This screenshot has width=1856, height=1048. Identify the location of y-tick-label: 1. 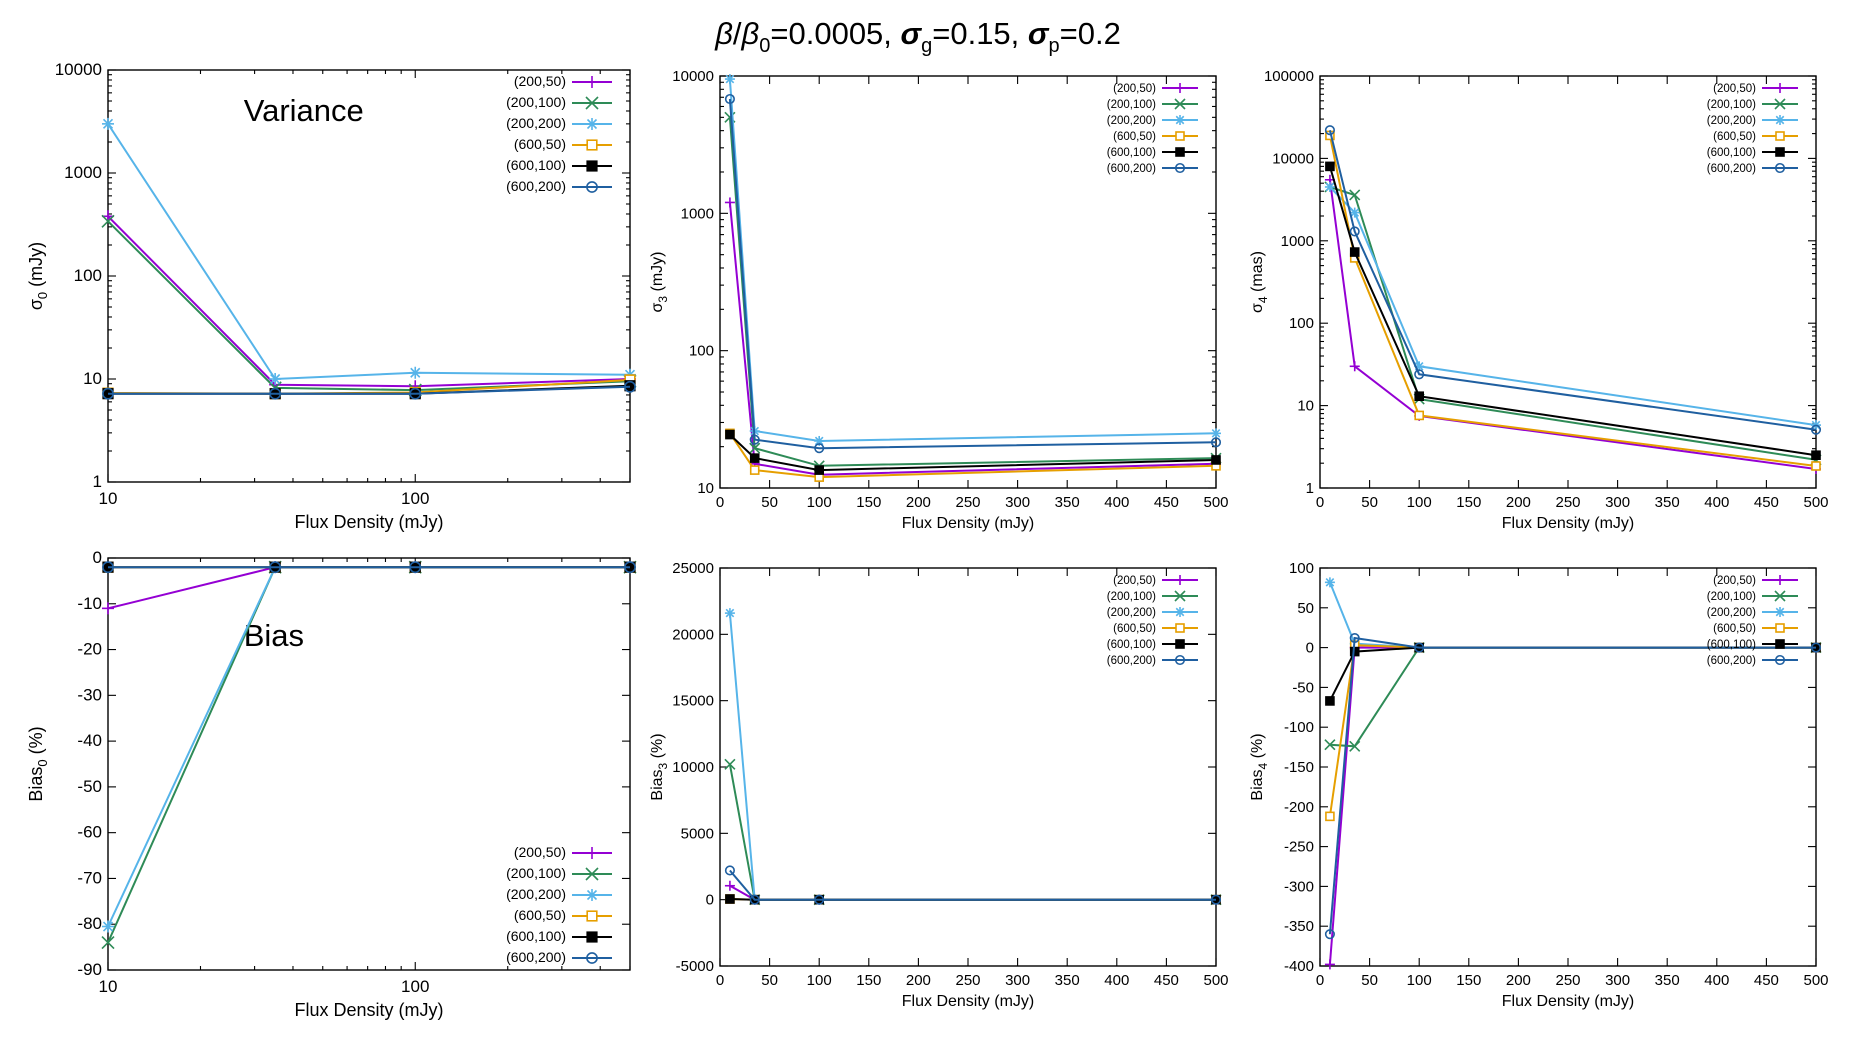
(97, 481).